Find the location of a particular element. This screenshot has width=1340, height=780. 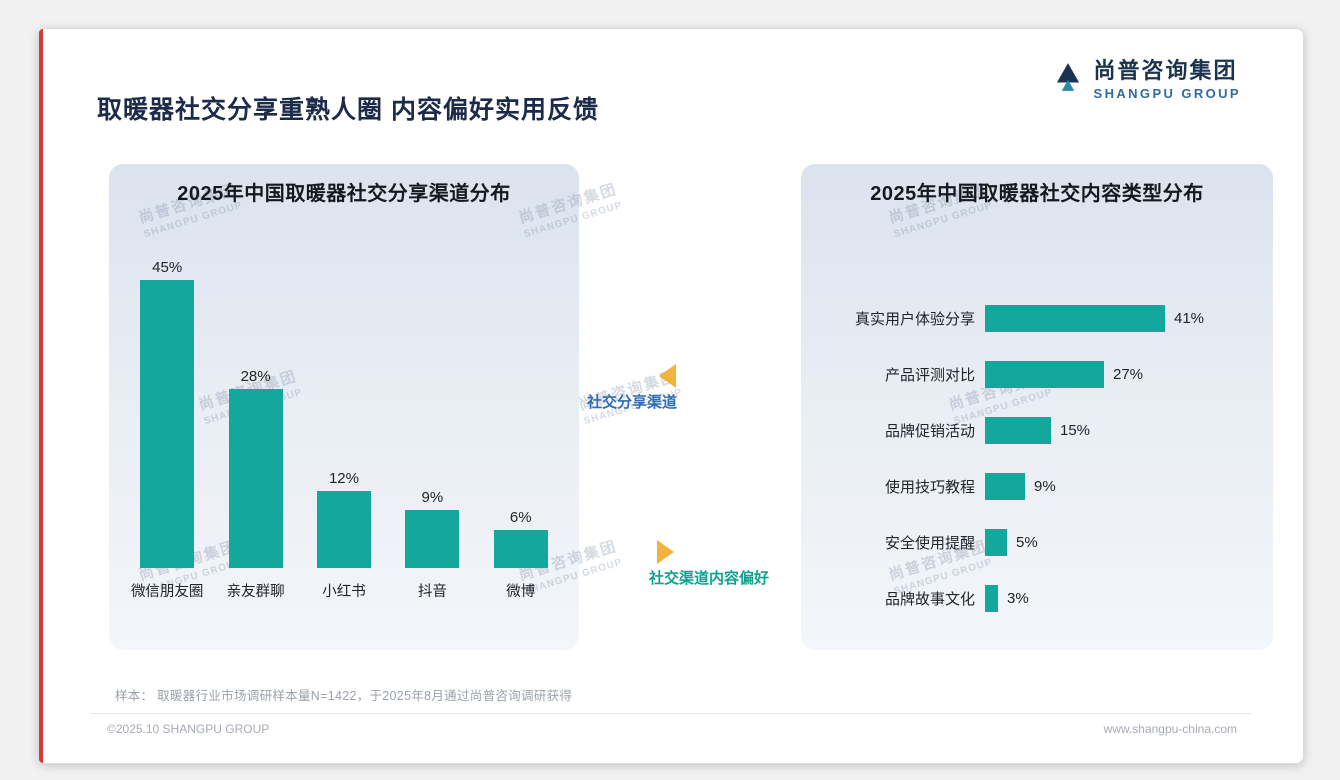

bar-value-label: 41% is located at coordinates (1189, 318).